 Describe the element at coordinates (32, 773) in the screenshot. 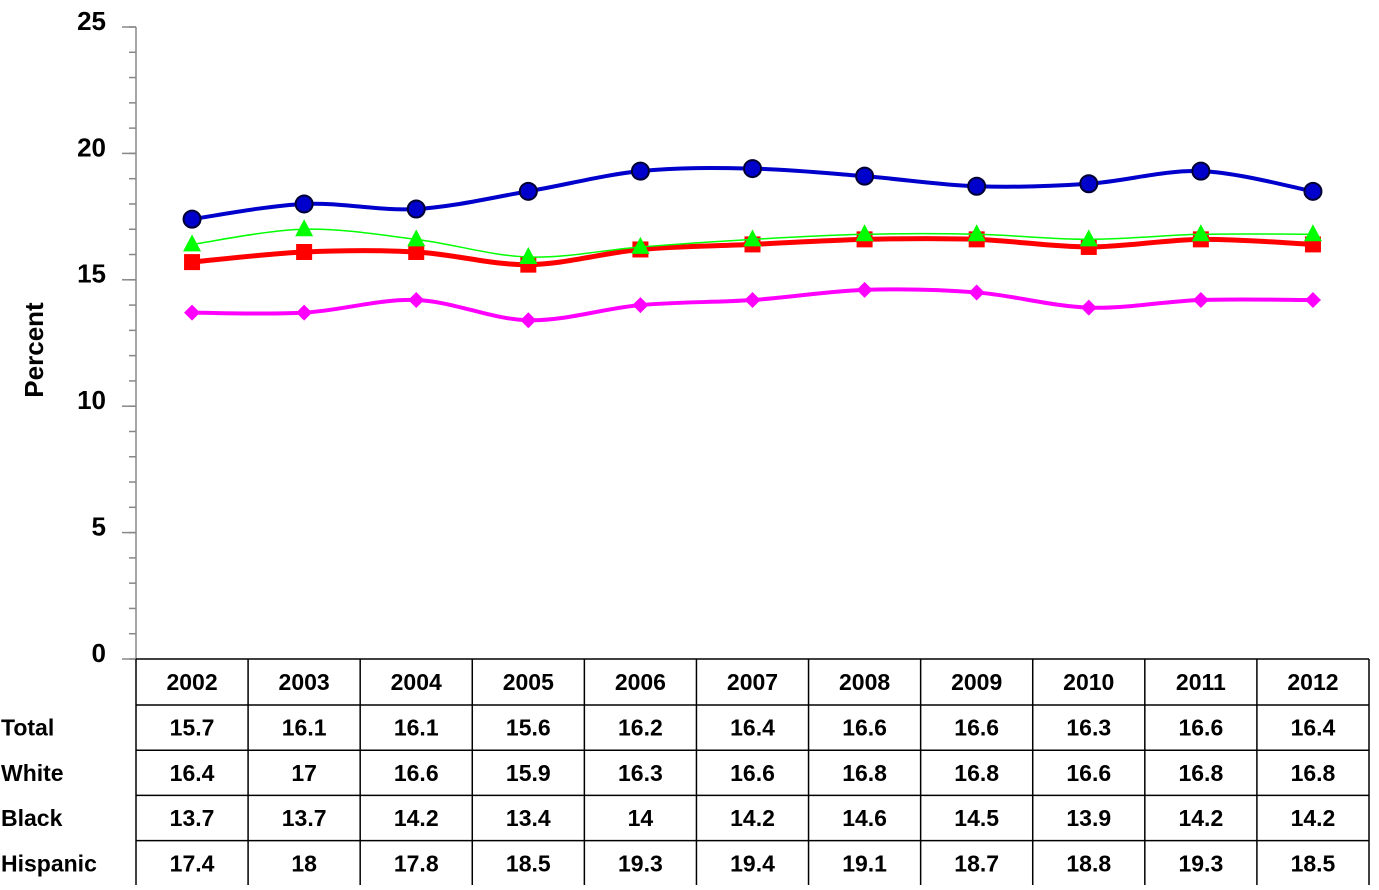

I see `legend-label: White` at that location.